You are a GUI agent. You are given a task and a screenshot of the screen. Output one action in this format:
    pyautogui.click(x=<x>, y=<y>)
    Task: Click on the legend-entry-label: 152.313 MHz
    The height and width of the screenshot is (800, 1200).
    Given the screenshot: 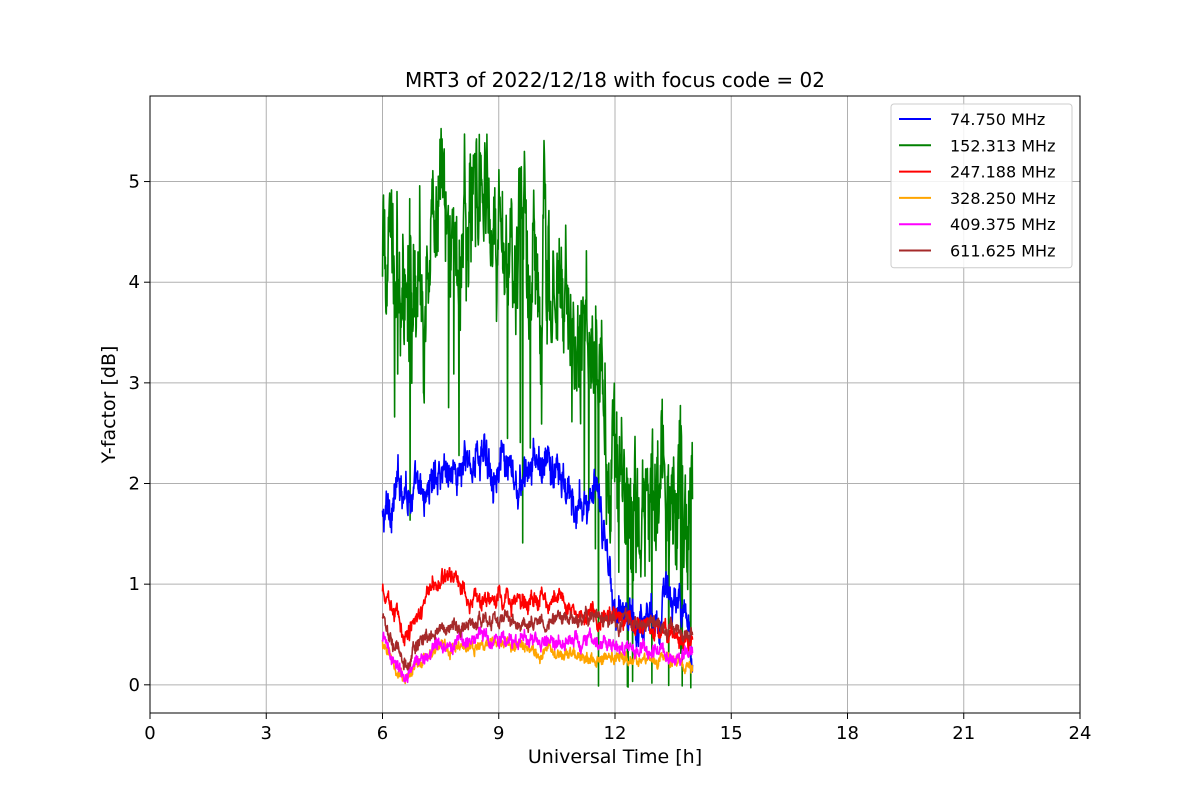 What is the action you would take?
    pyautogui.click(x=1002, y=145)
    